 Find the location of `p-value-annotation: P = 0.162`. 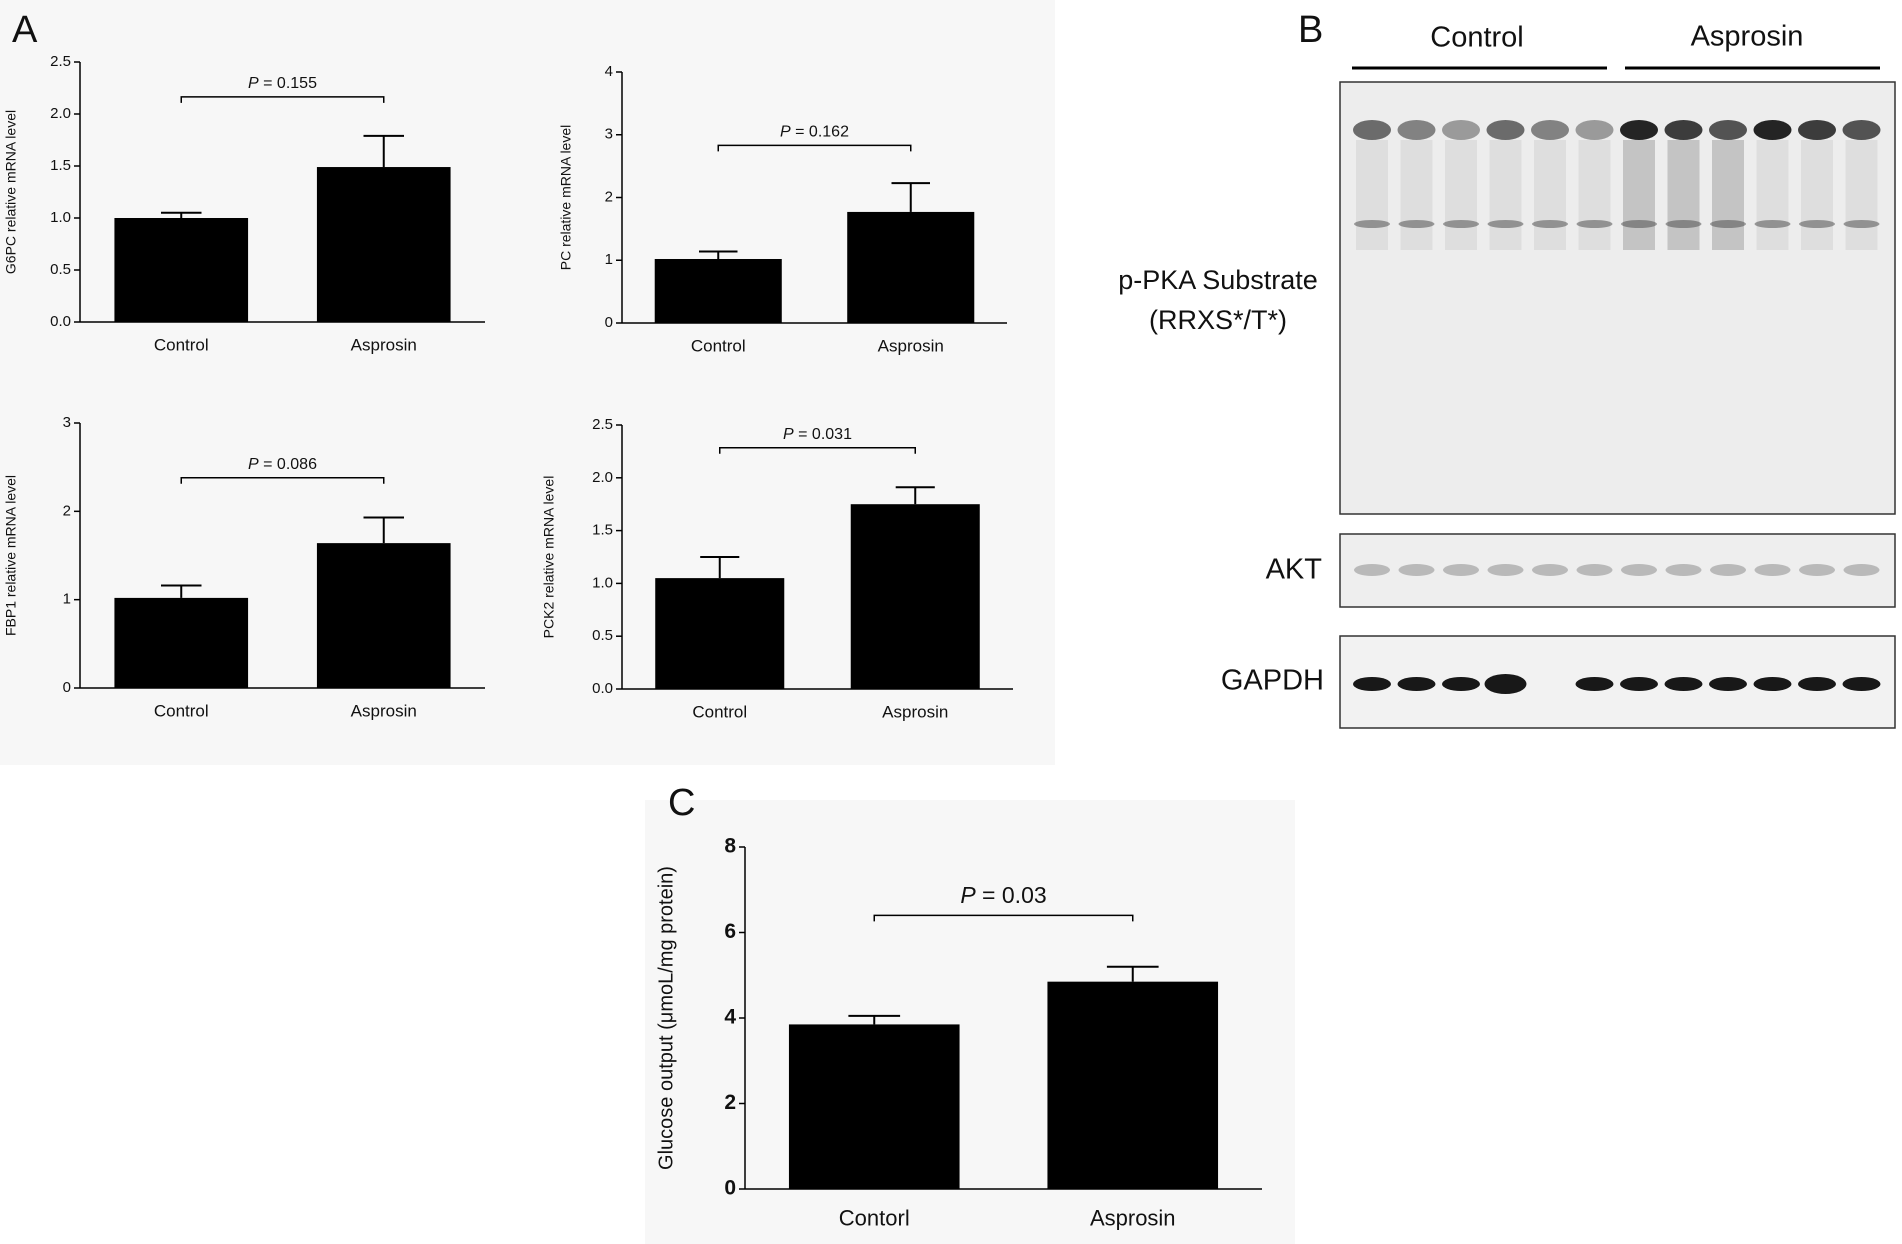

p-value-annotation: P = 0.162 is located at coordinates (814, 132).